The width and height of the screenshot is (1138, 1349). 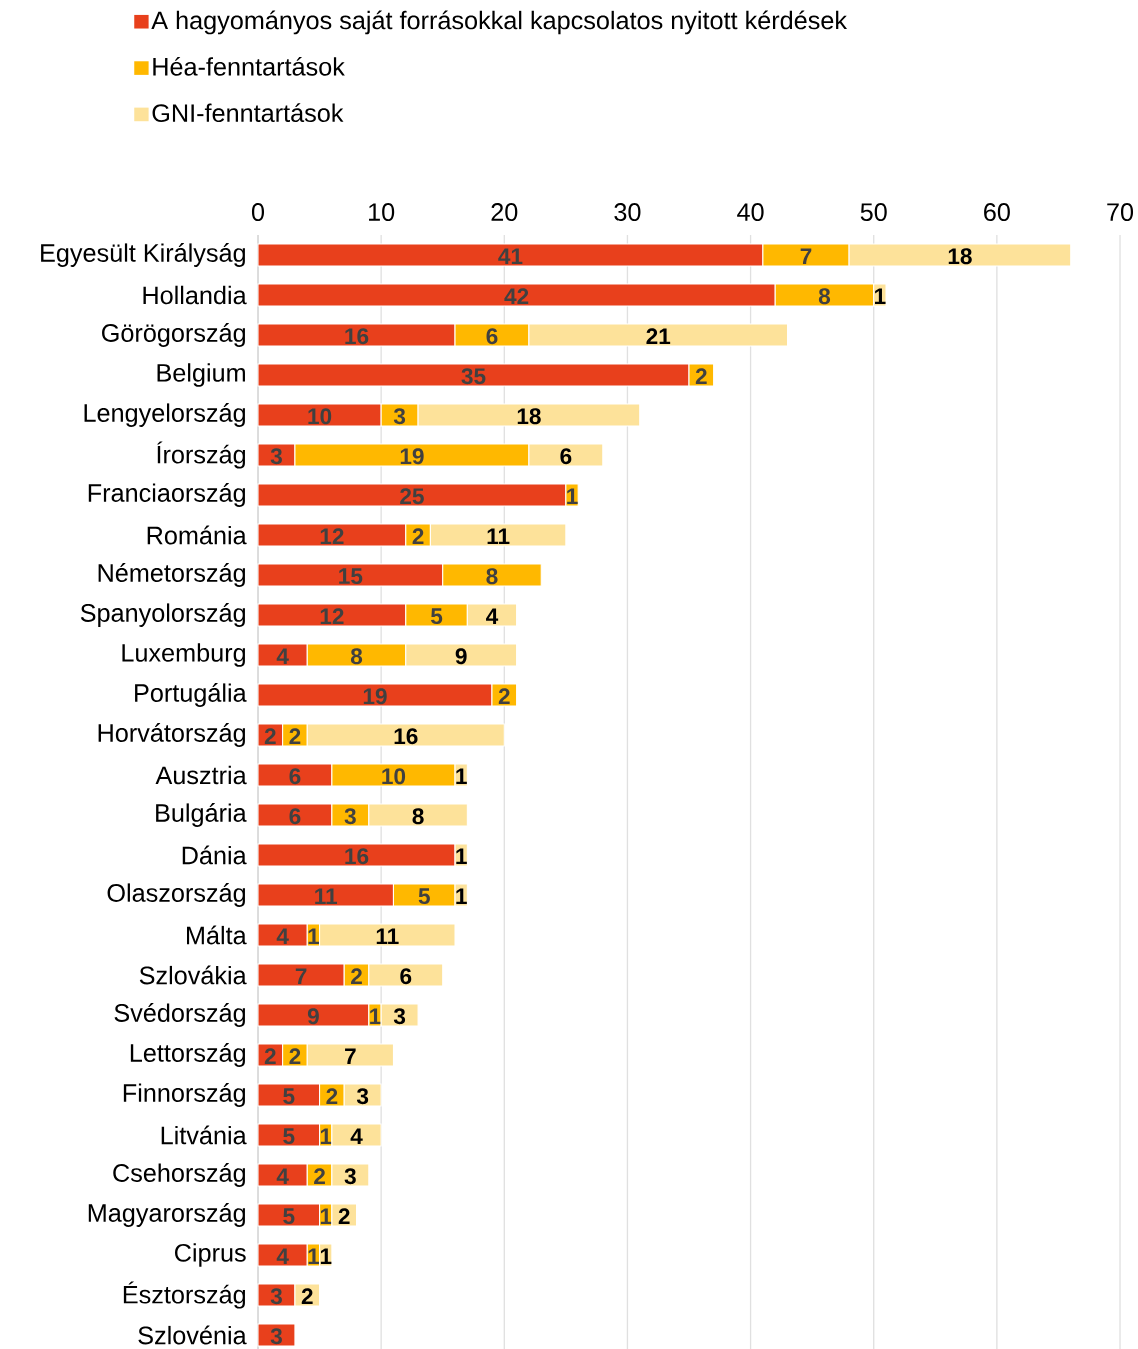 I want to click on y-tick-label: Csehország, so click(x=179, y=1175).